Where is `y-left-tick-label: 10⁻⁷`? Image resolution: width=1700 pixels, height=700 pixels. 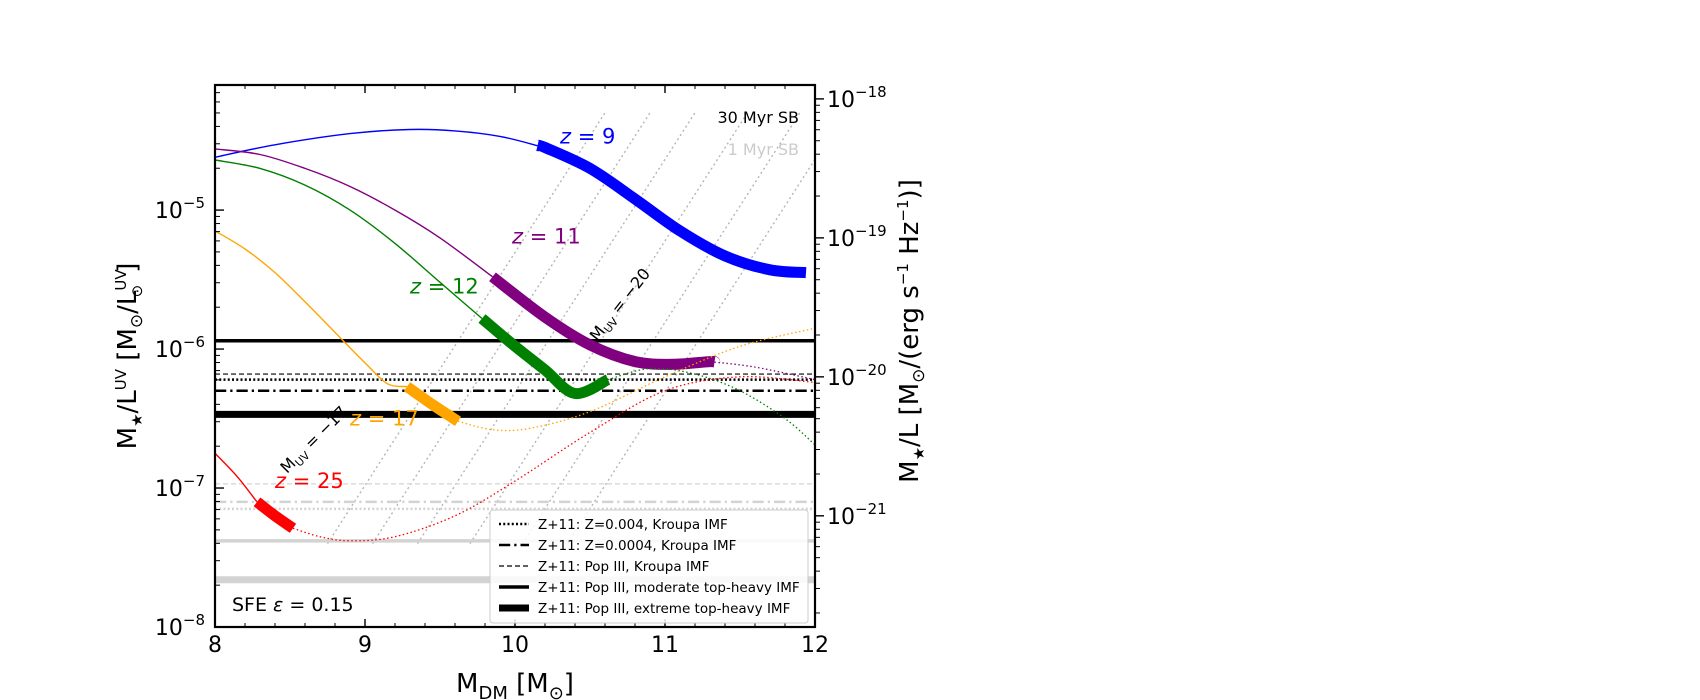
y-left-tick-label: 10⁻⁷ is located at coordinates (180, 487).